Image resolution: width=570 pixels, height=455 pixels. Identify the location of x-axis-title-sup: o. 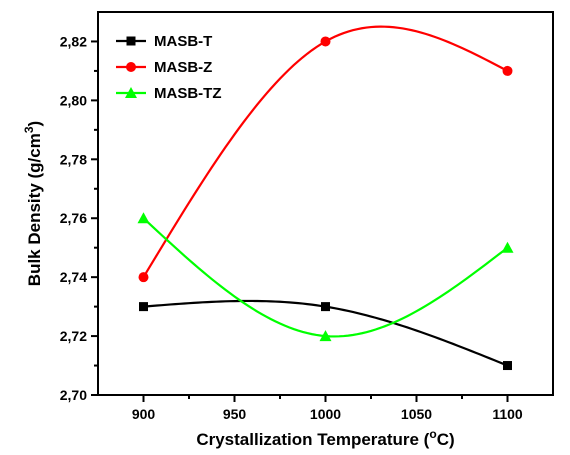
(432, 434).